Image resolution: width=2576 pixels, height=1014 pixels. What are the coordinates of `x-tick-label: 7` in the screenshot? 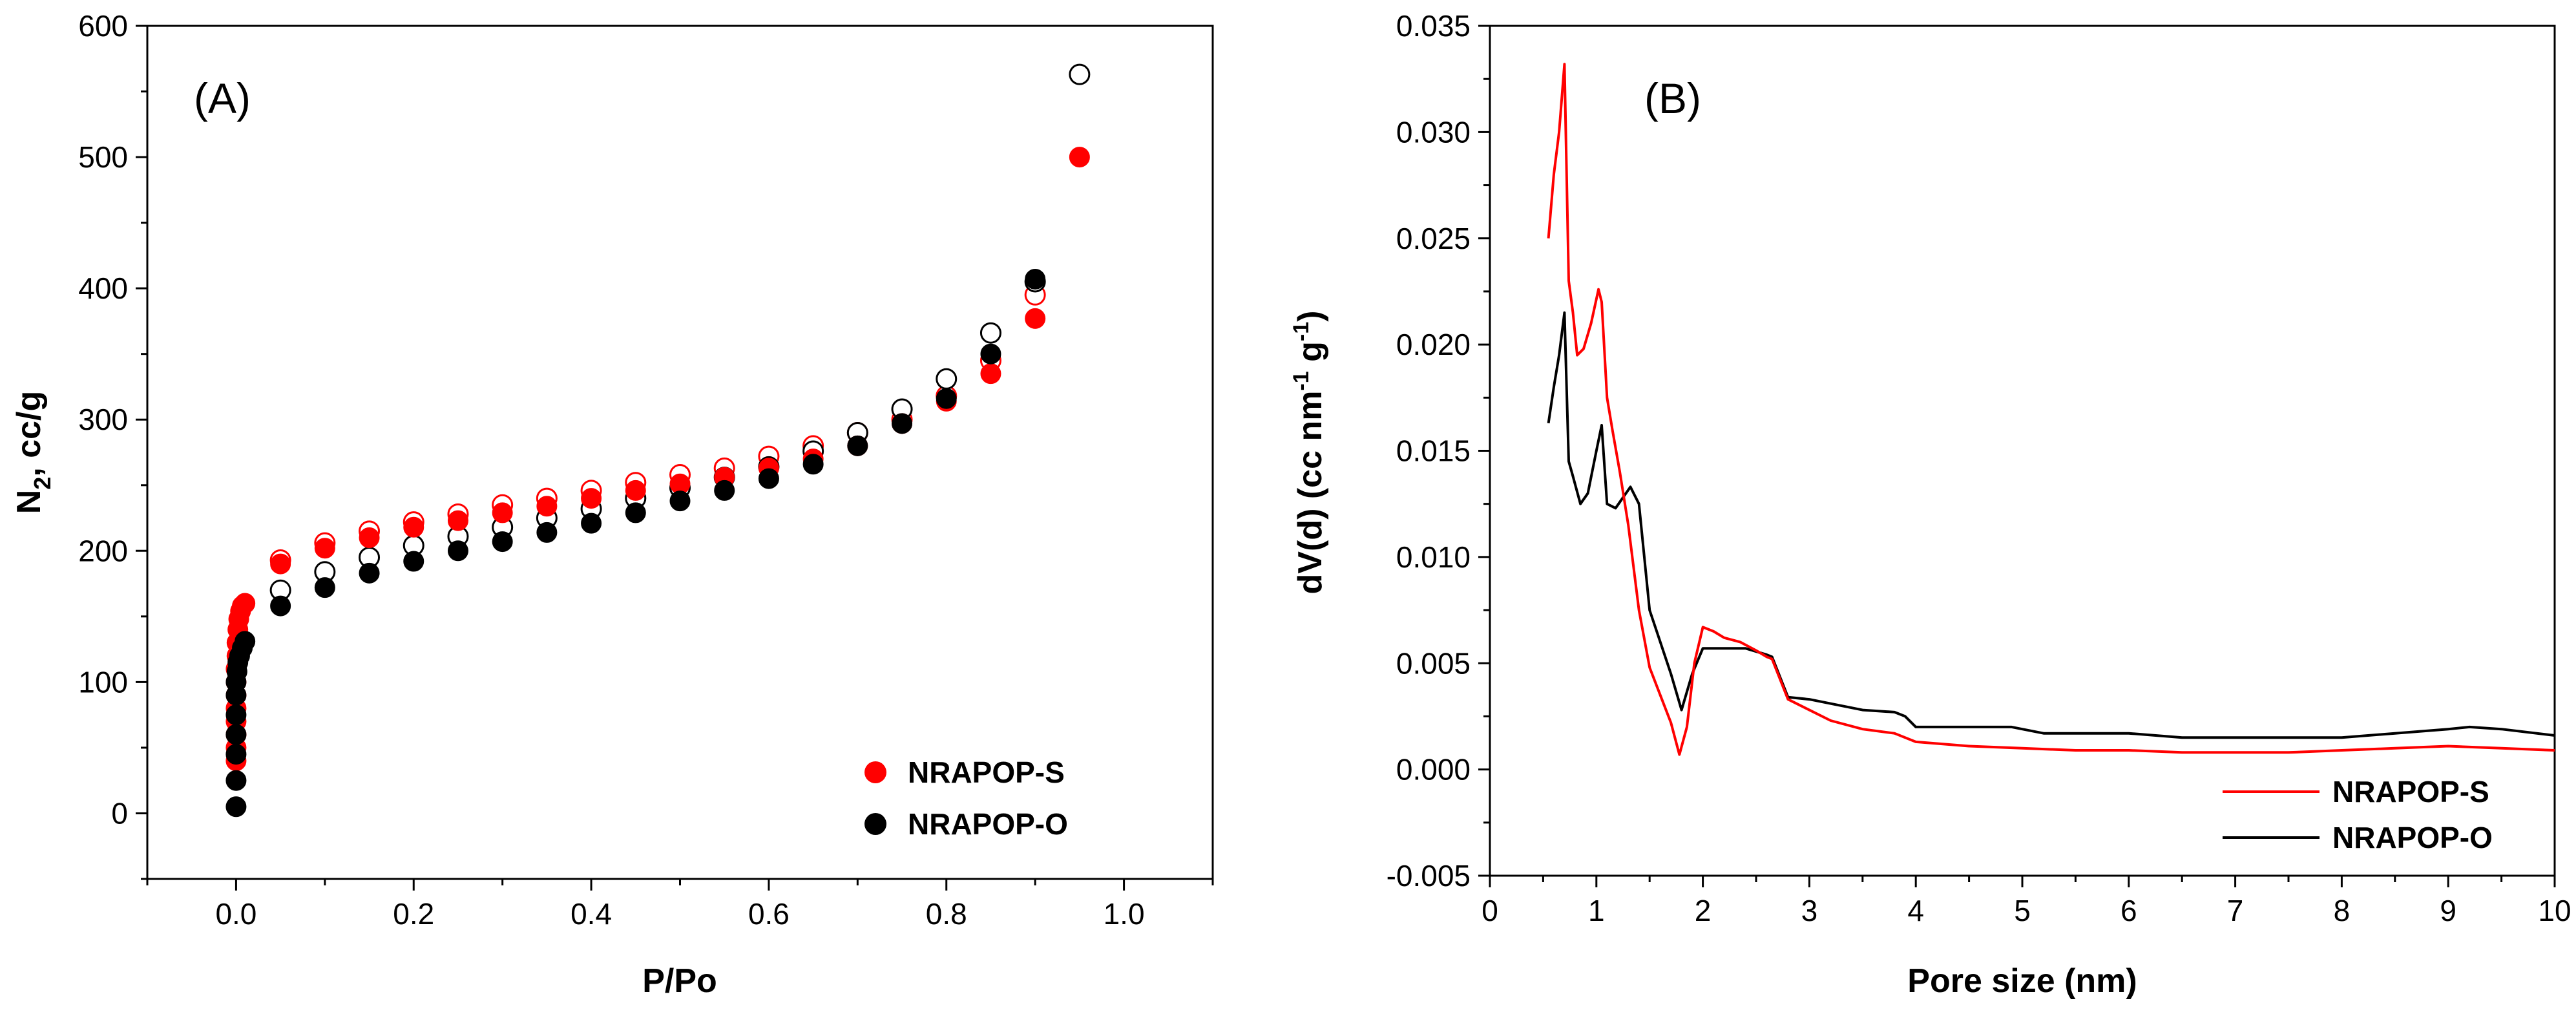 It's located at (2235, 911).